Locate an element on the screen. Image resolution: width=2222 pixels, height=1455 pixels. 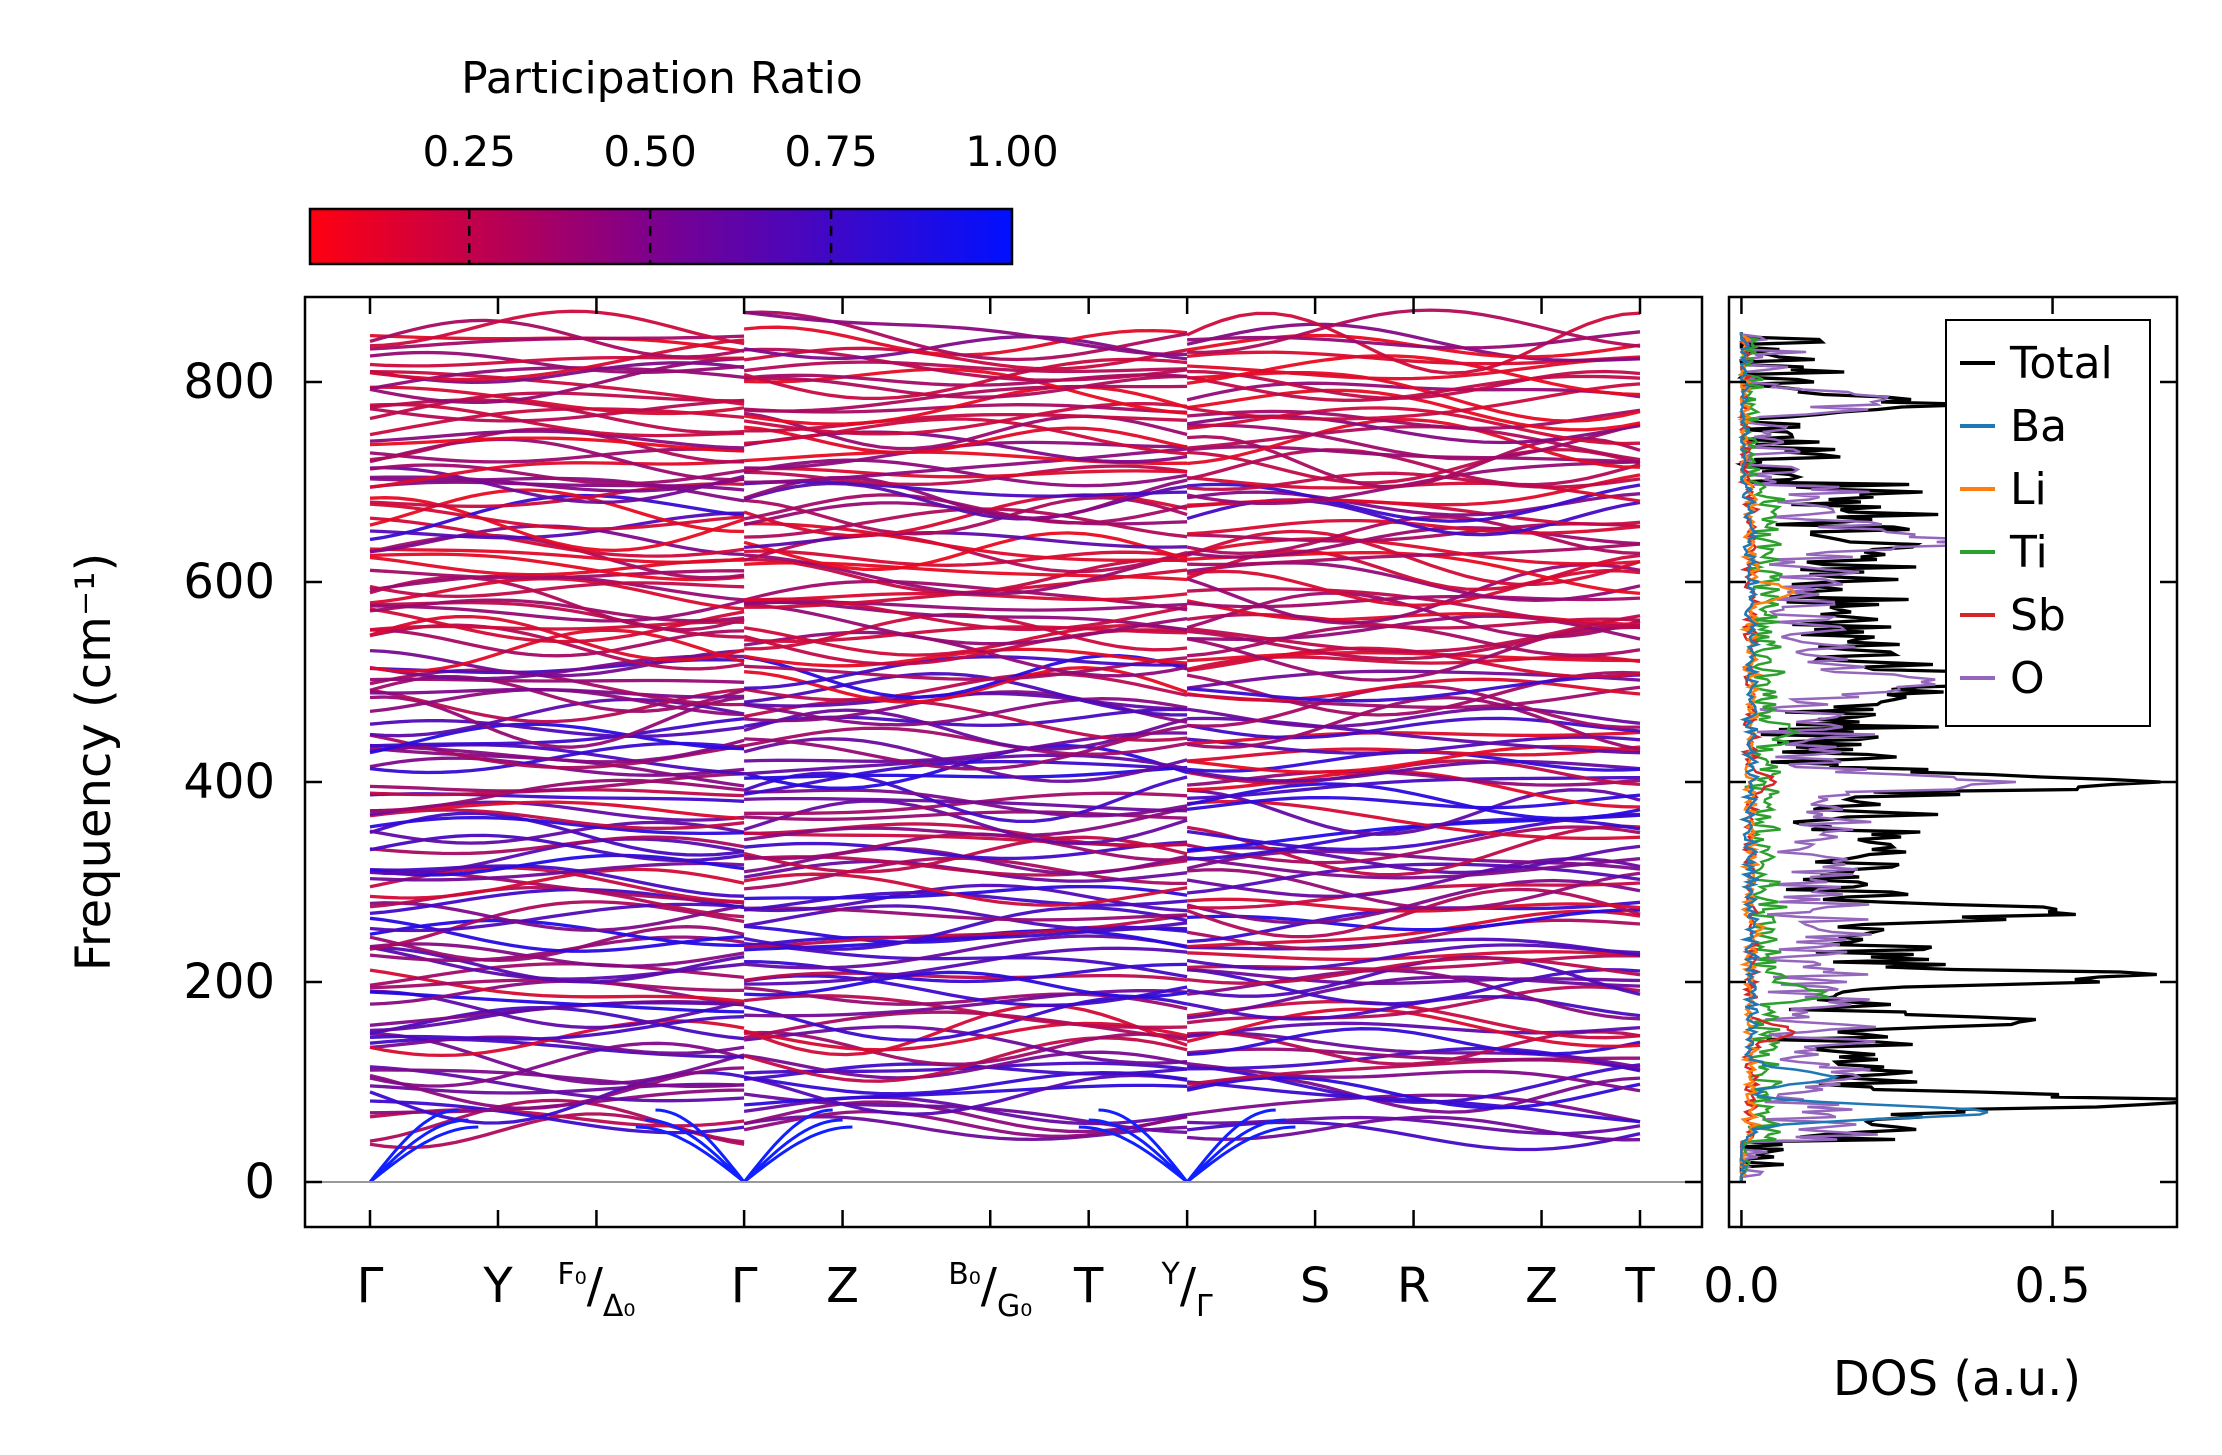
legend-label: Sb is located at coordinates (2038, 615).